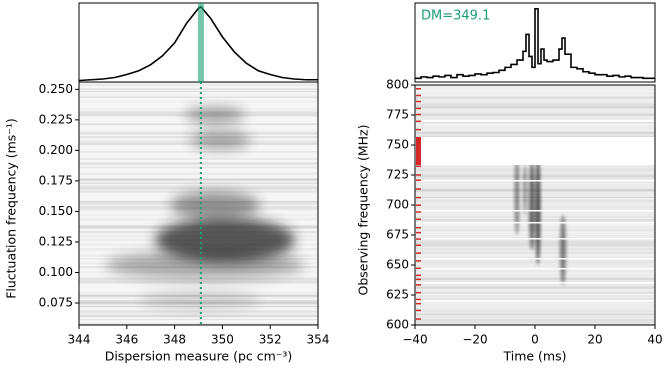 The height and width of the screenshot is (372, 664). What do you see at coordinates (397, 115) in the screenshot?
I see `y-tick-label: 775` at bounding box center [397, 115].